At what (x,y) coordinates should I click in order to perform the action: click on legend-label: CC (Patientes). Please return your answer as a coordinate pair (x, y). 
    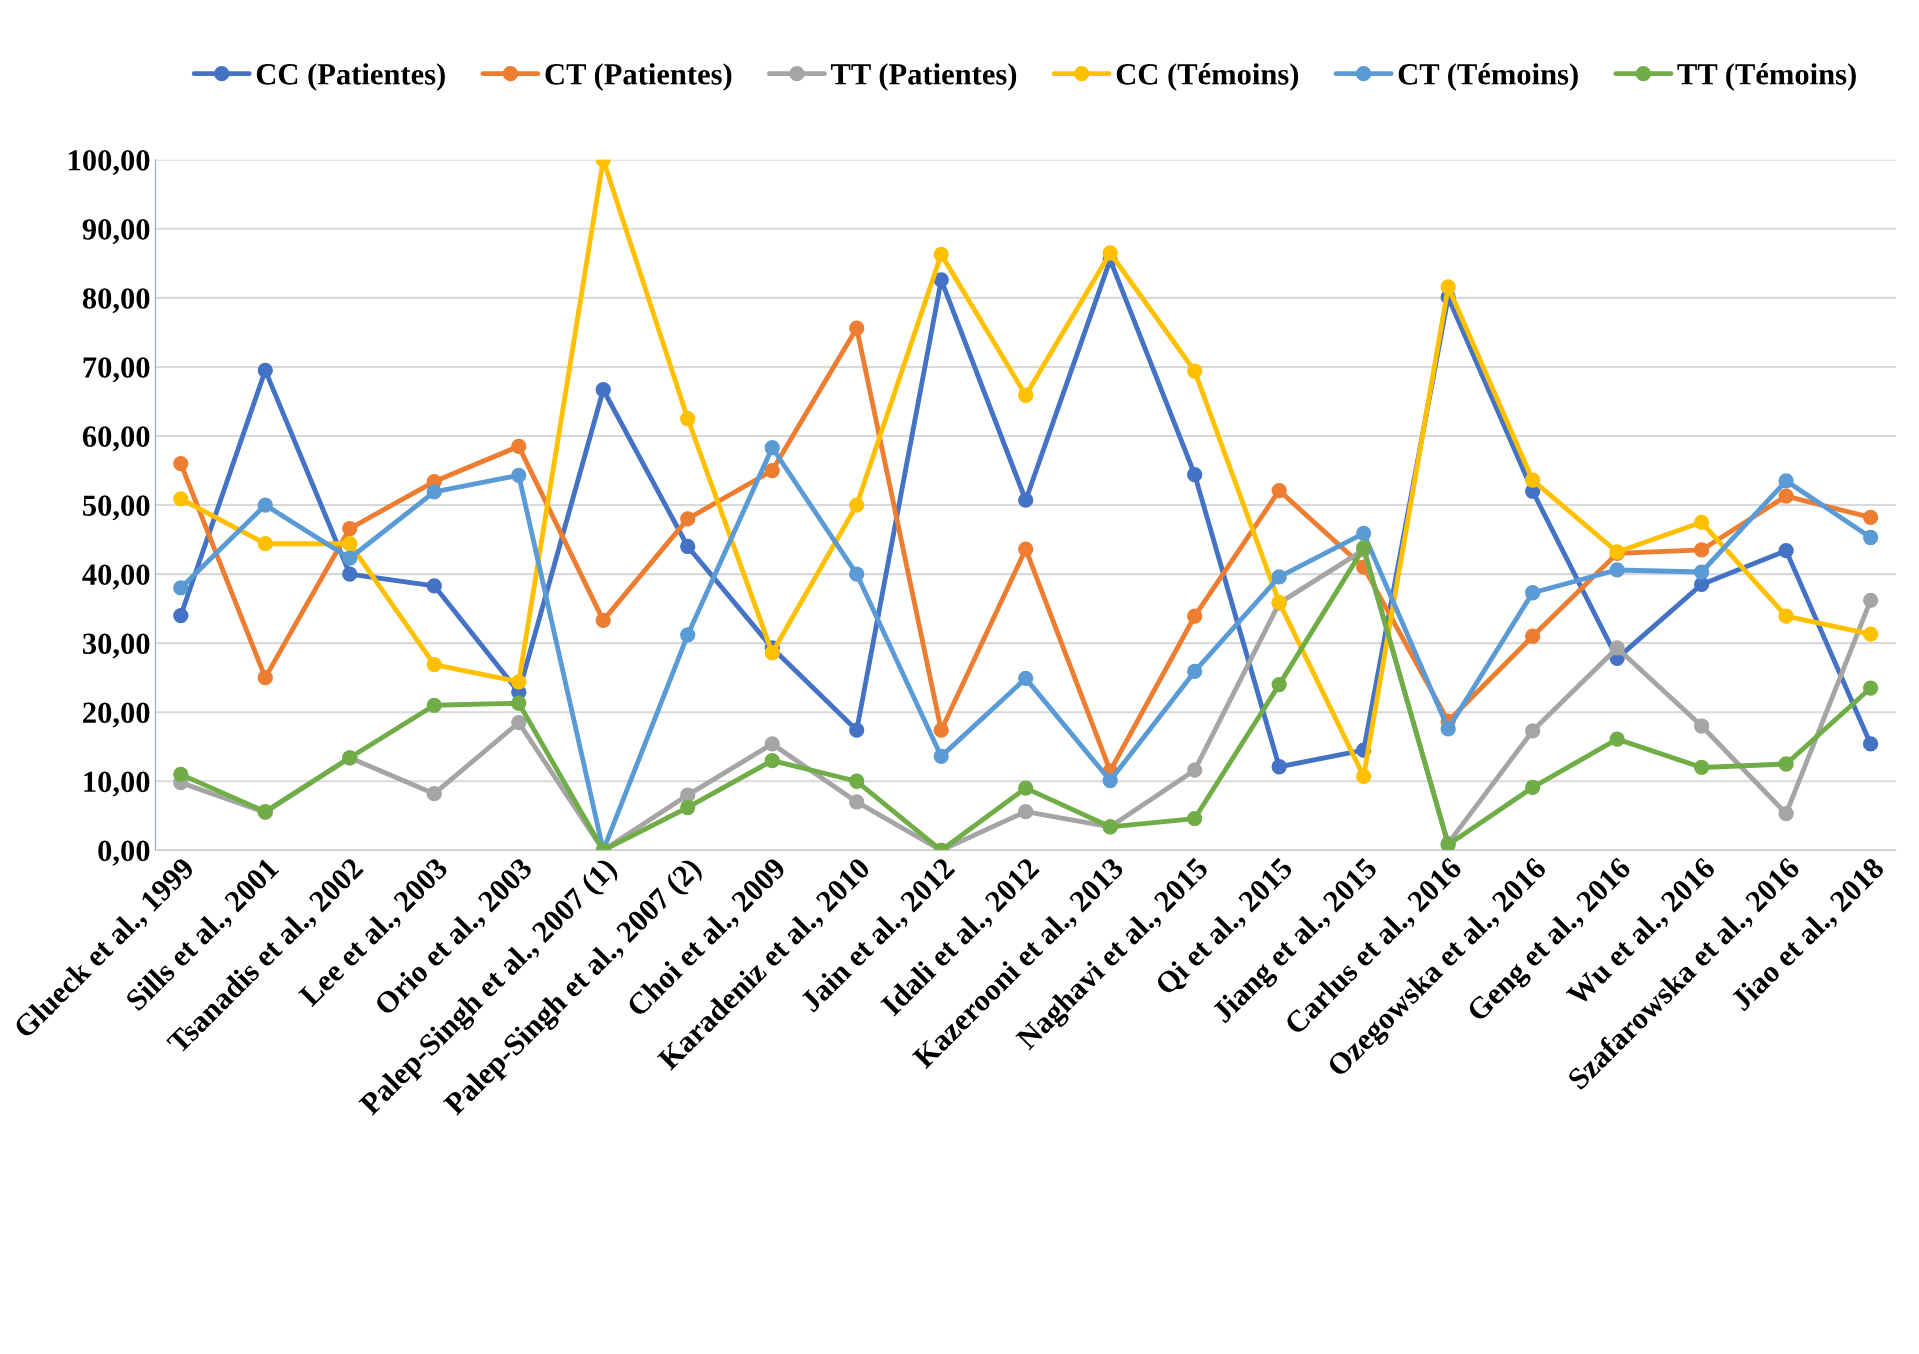
    Looking at the image, I should click on (350, 77).